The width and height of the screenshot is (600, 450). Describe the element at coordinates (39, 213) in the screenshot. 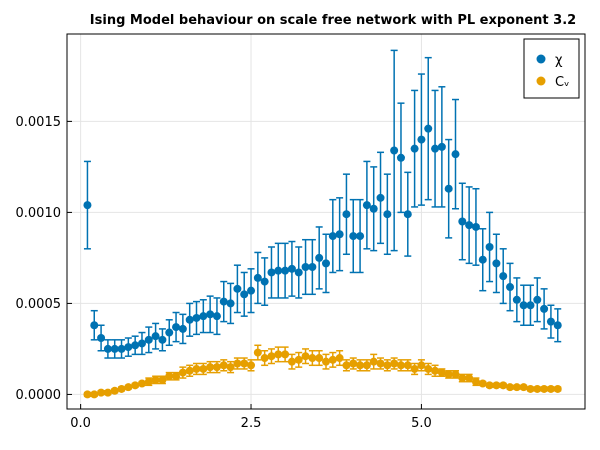

I see `y-tick-label: 0.0010` at that location.